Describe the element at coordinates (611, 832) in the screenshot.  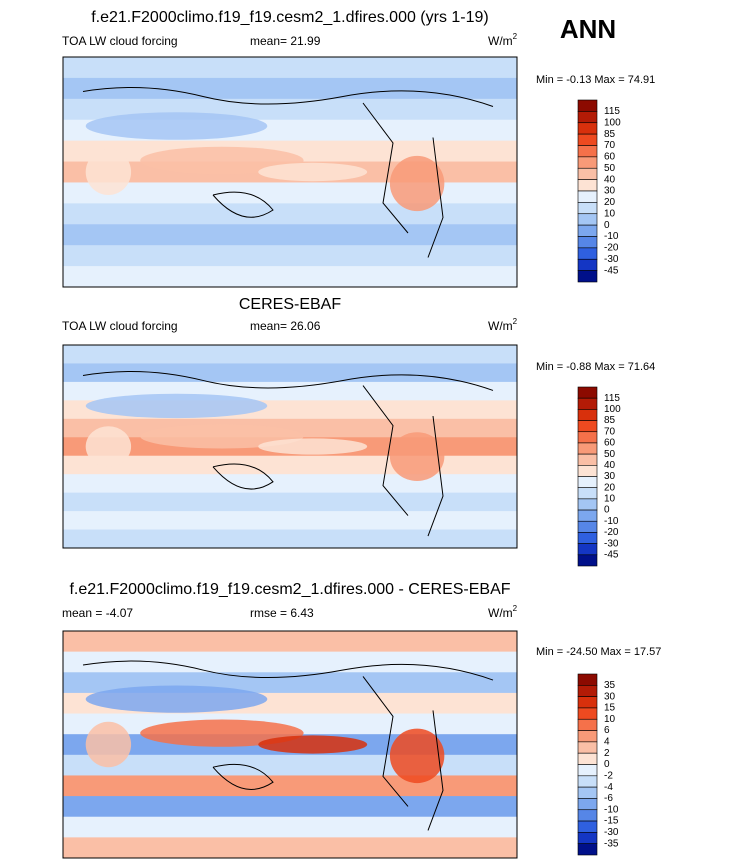
I see `colorbar-label: -30` at that location.